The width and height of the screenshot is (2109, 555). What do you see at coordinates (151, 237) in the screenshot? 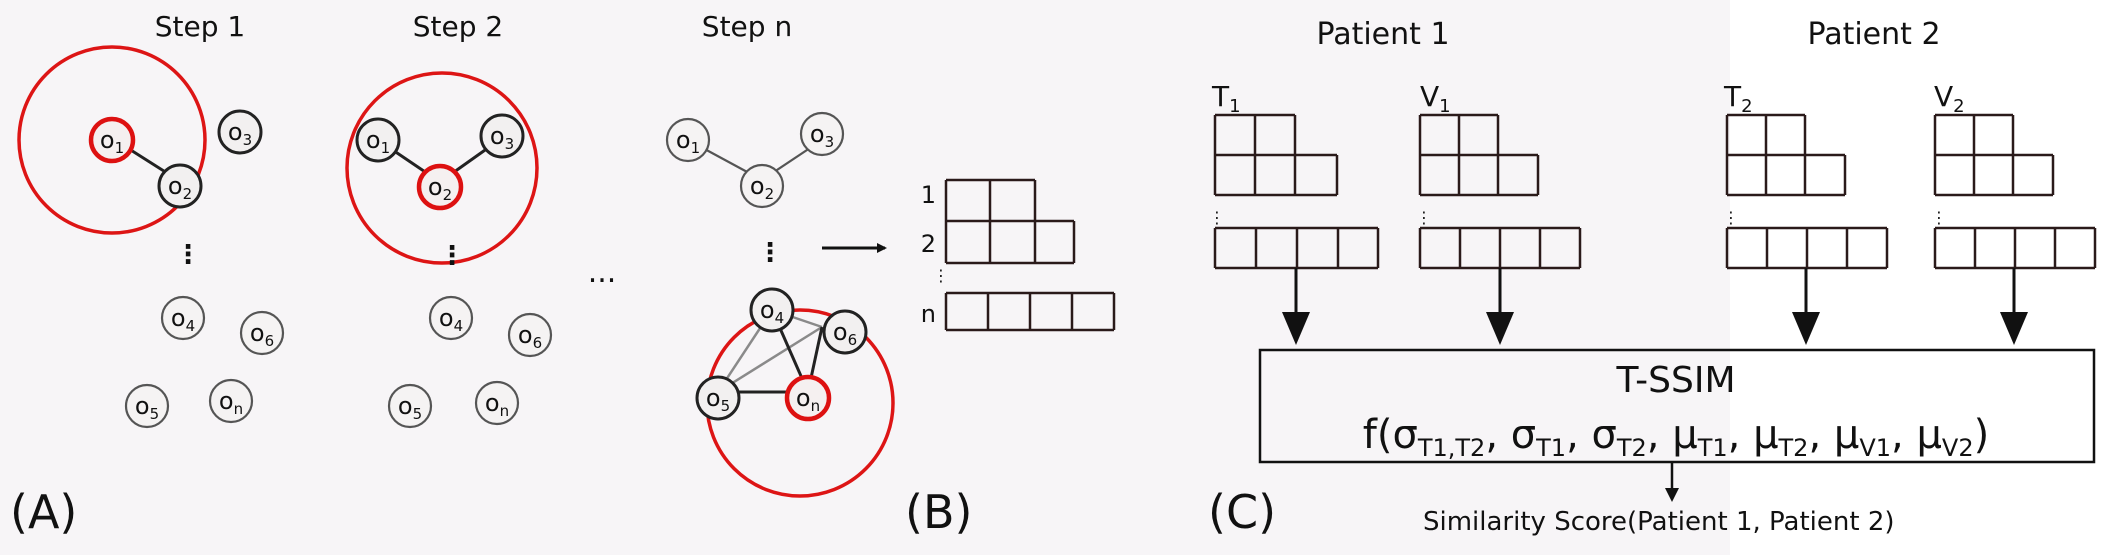
I see `step-1-graph: o1 o2 o3 ⋮ o4 o6 o5 on` at bounding box center [151, 237].